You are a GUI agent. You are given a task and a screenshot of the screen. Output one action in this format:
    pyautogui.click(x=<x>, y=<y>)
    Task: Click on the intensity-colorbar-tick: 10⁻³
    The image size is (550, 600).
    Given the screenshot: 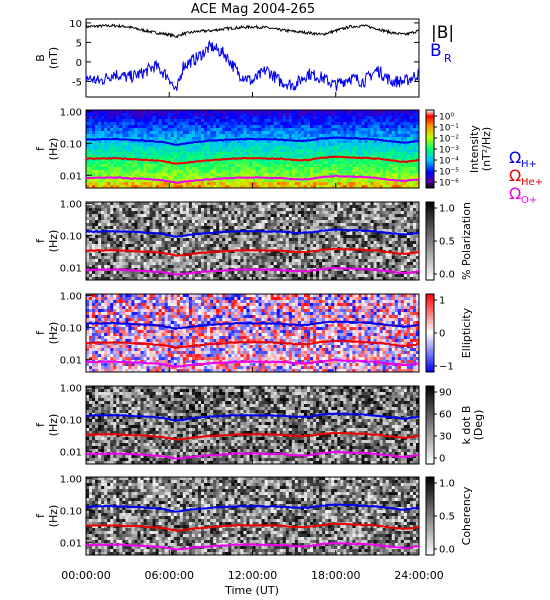 What is the action you would take?
    pyautogui.click(x=449, y=151)
    